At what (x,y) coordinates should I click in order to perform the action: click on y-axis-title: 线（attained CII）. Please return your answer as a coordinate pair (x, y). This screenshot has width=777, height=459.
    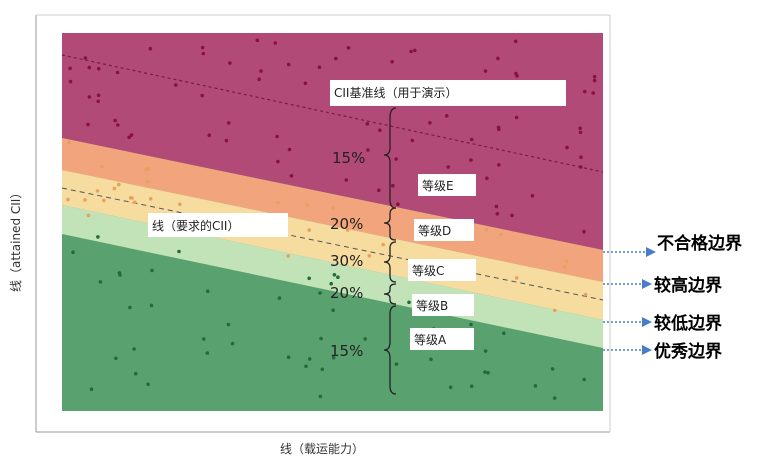
    Looking at the image, I should click on (16, 239).